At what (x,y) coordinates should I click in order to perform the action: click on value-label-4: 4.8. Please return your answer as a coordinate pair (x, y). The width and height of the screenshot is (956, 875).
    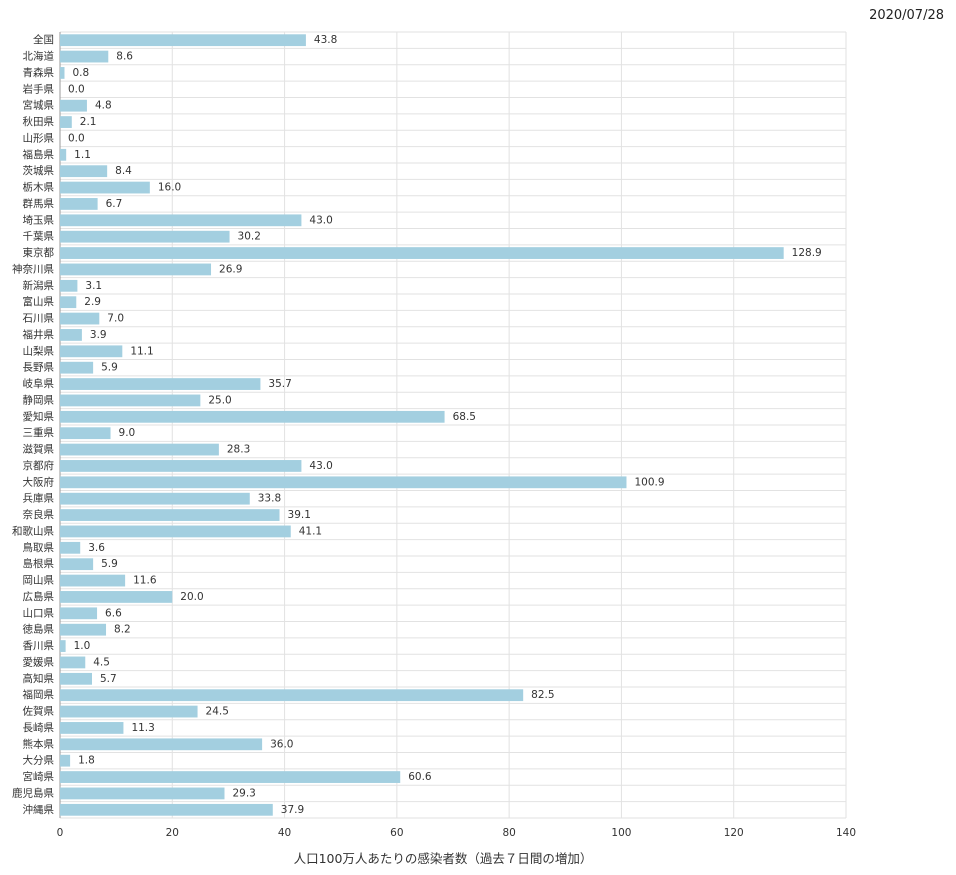
    Looking at the image, I should click on (103, 106).